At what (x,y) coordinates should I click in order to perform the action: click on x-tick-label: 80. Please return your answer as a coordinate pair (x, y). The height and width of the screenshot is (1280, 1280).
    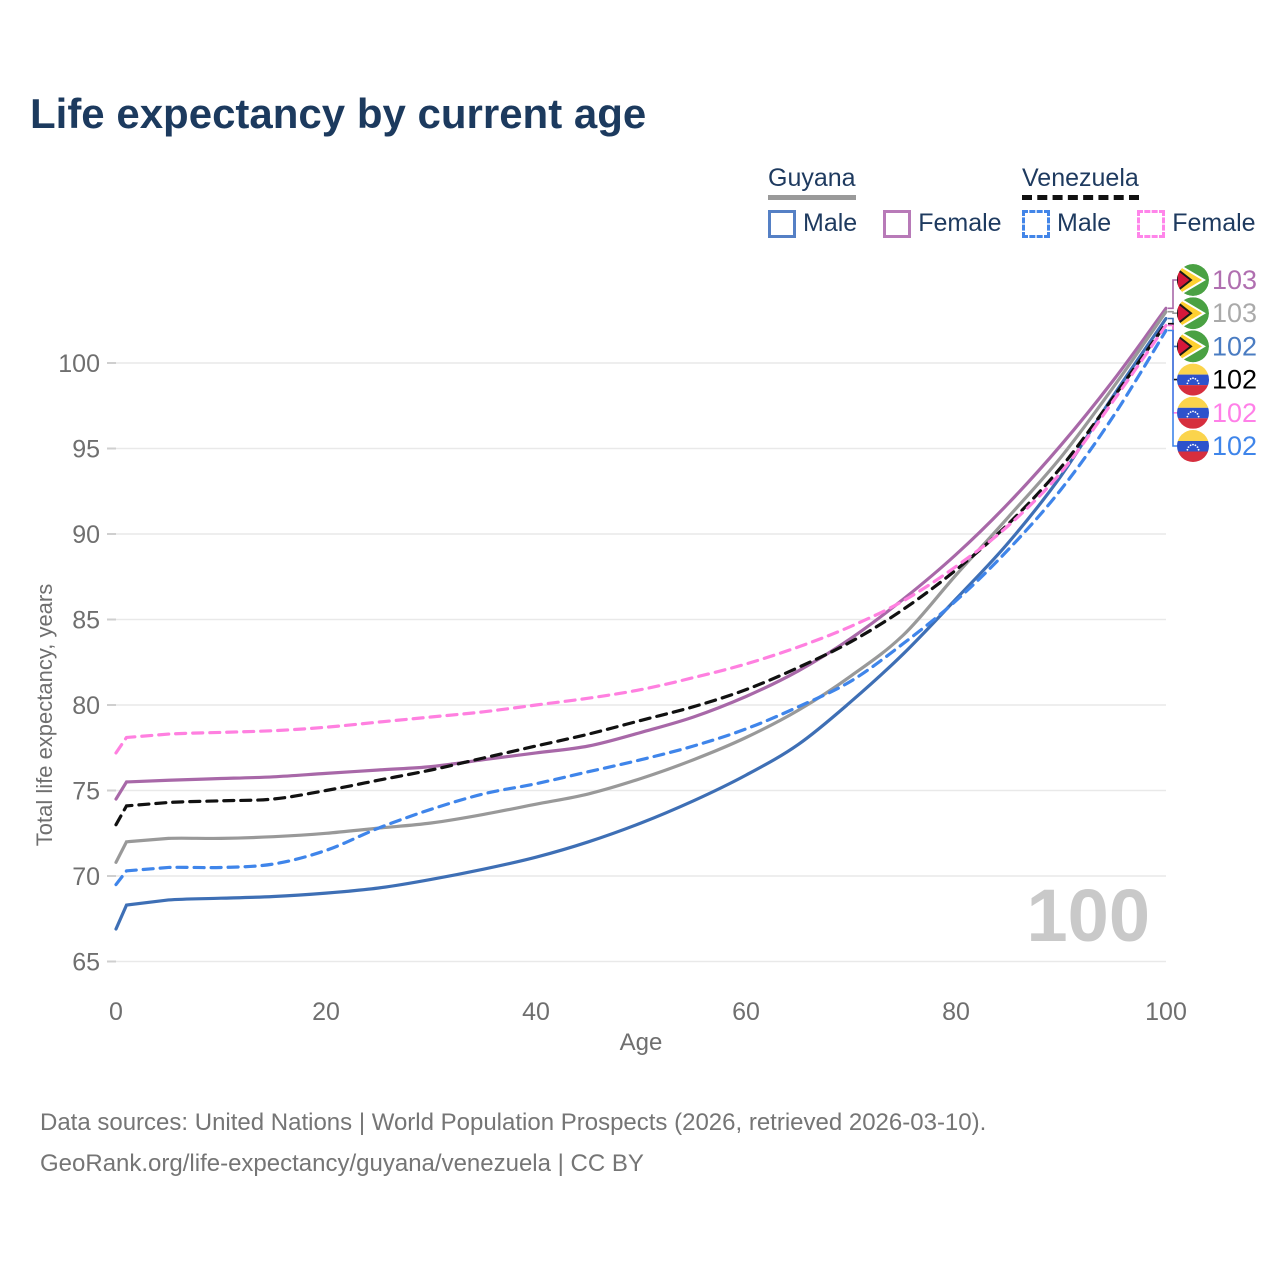
    Looking at the image, I should click on (956, 1012).